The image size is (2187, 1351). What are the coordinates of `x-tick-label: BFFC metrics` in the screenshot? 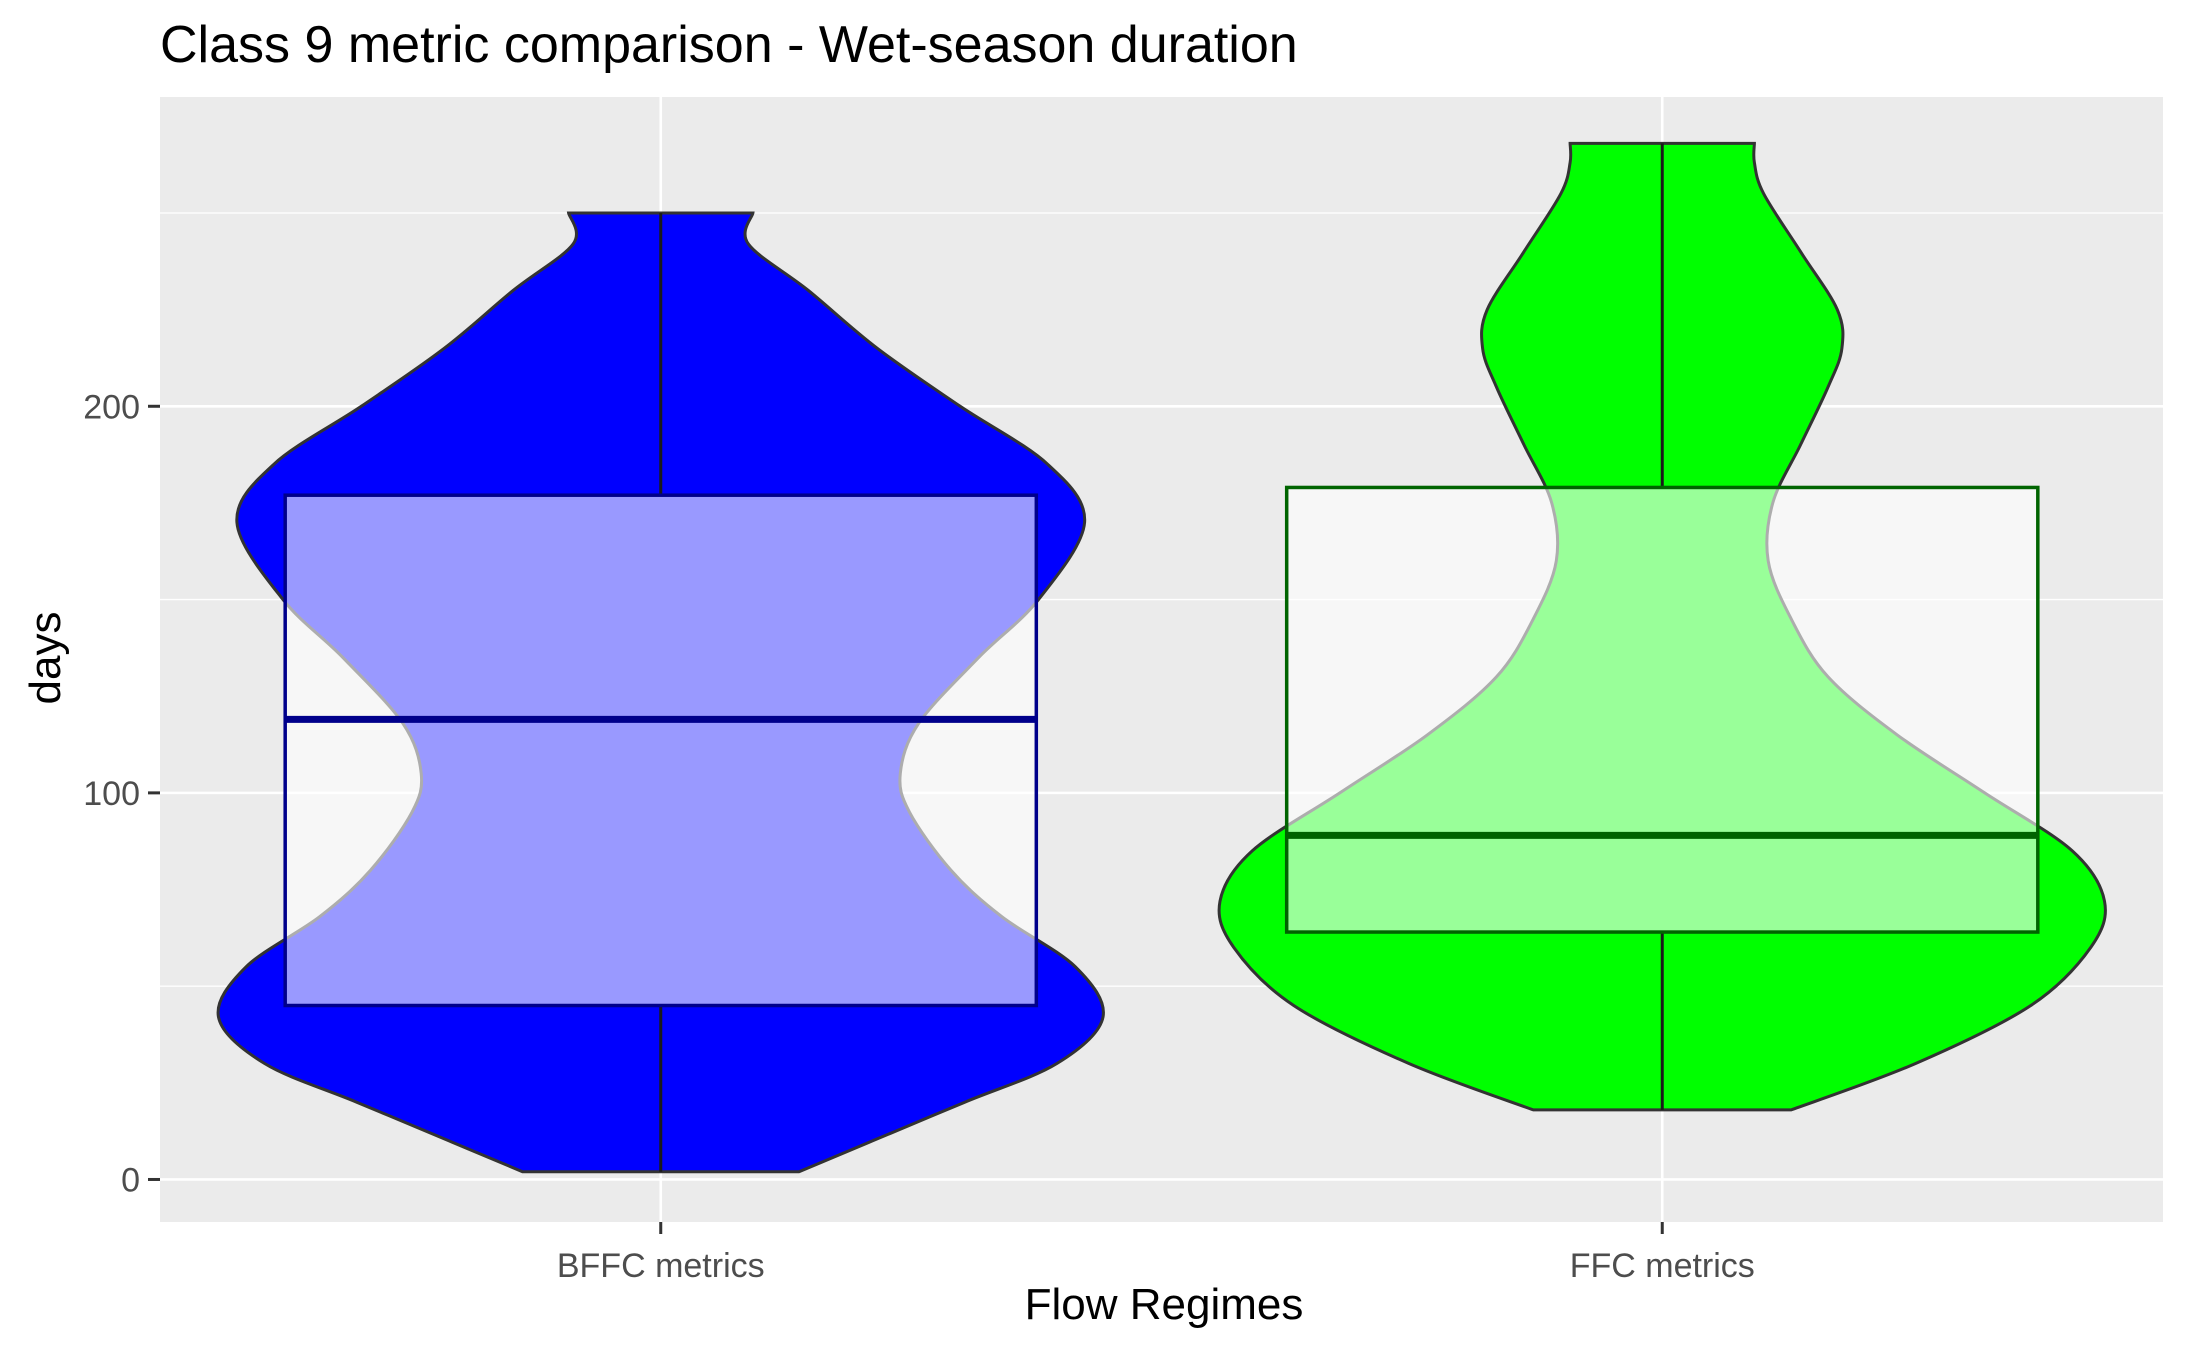 It's located at (661, 1266).